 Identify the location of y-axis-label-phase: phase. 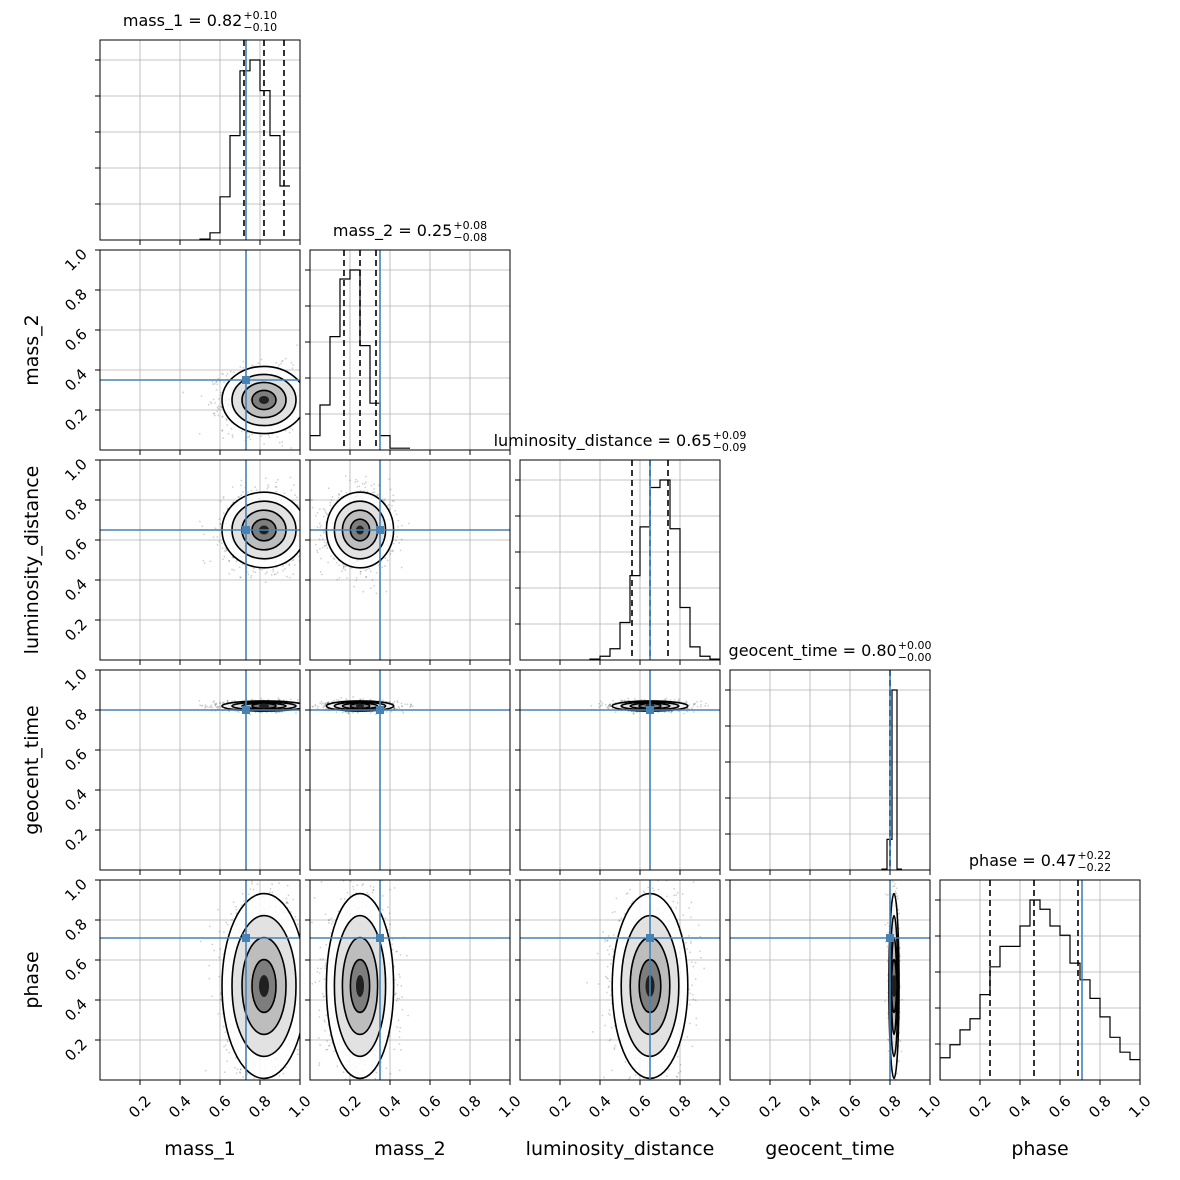
(32, 979).